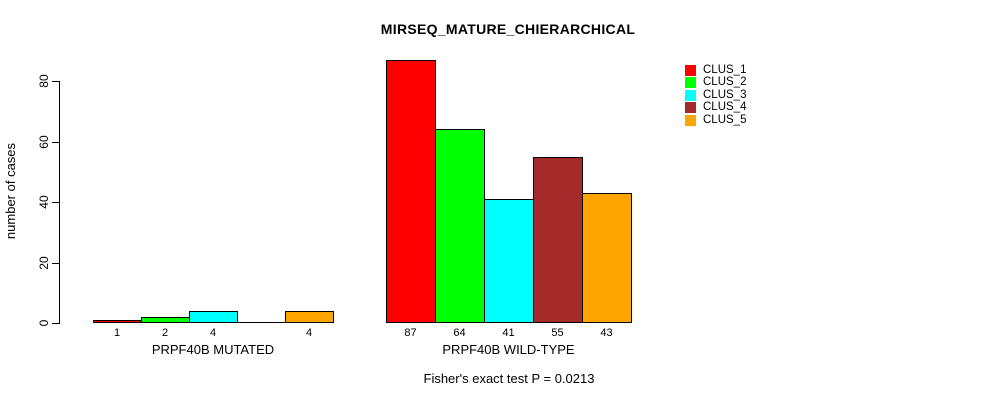 The image size is (990, 400). I want to click on legend-label-CLUS_3: CLUS_3, so click(725, 95).